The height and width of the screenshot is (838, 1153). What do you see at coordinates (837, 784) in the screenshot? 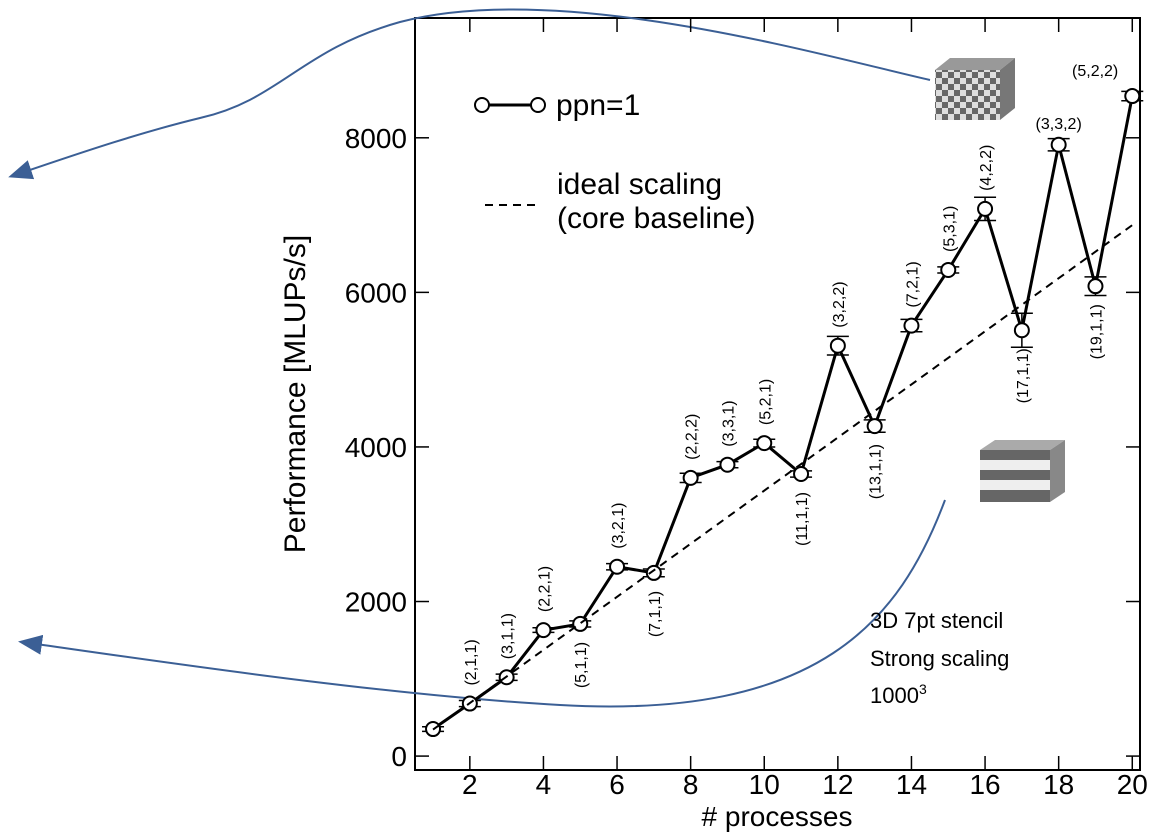
I see `x-tick-label: 12` at bounding box center [837, 784].